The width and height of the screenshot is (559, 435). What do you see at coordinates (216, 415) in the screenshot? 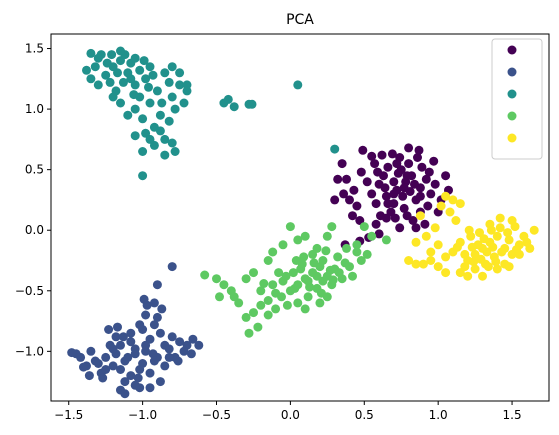
I see `x-tick-label: −0.5` at bounding box center [216, 415].